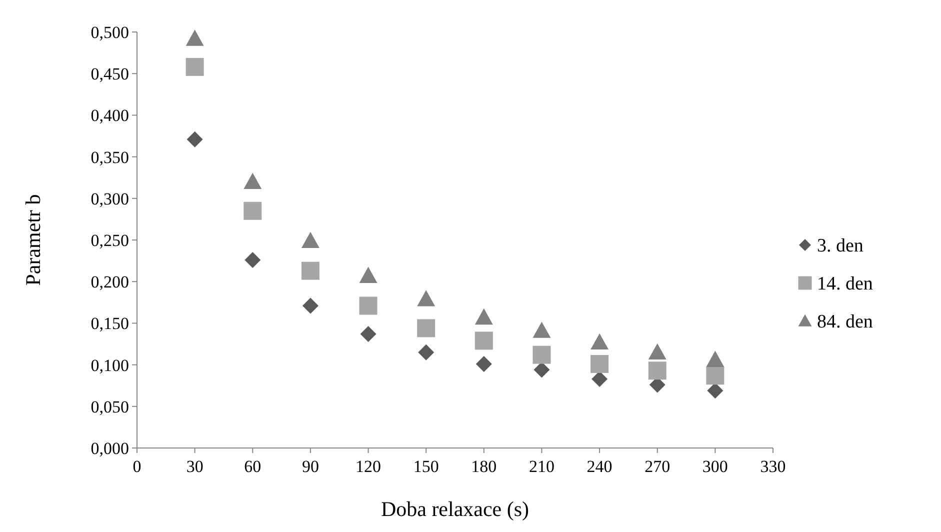 The height and width of the screenshot is (532, 941). What do you see at coordinates (657, 466) in the screenshot?
I see `x-tick-label: 270` at bounding box center [657, 466].